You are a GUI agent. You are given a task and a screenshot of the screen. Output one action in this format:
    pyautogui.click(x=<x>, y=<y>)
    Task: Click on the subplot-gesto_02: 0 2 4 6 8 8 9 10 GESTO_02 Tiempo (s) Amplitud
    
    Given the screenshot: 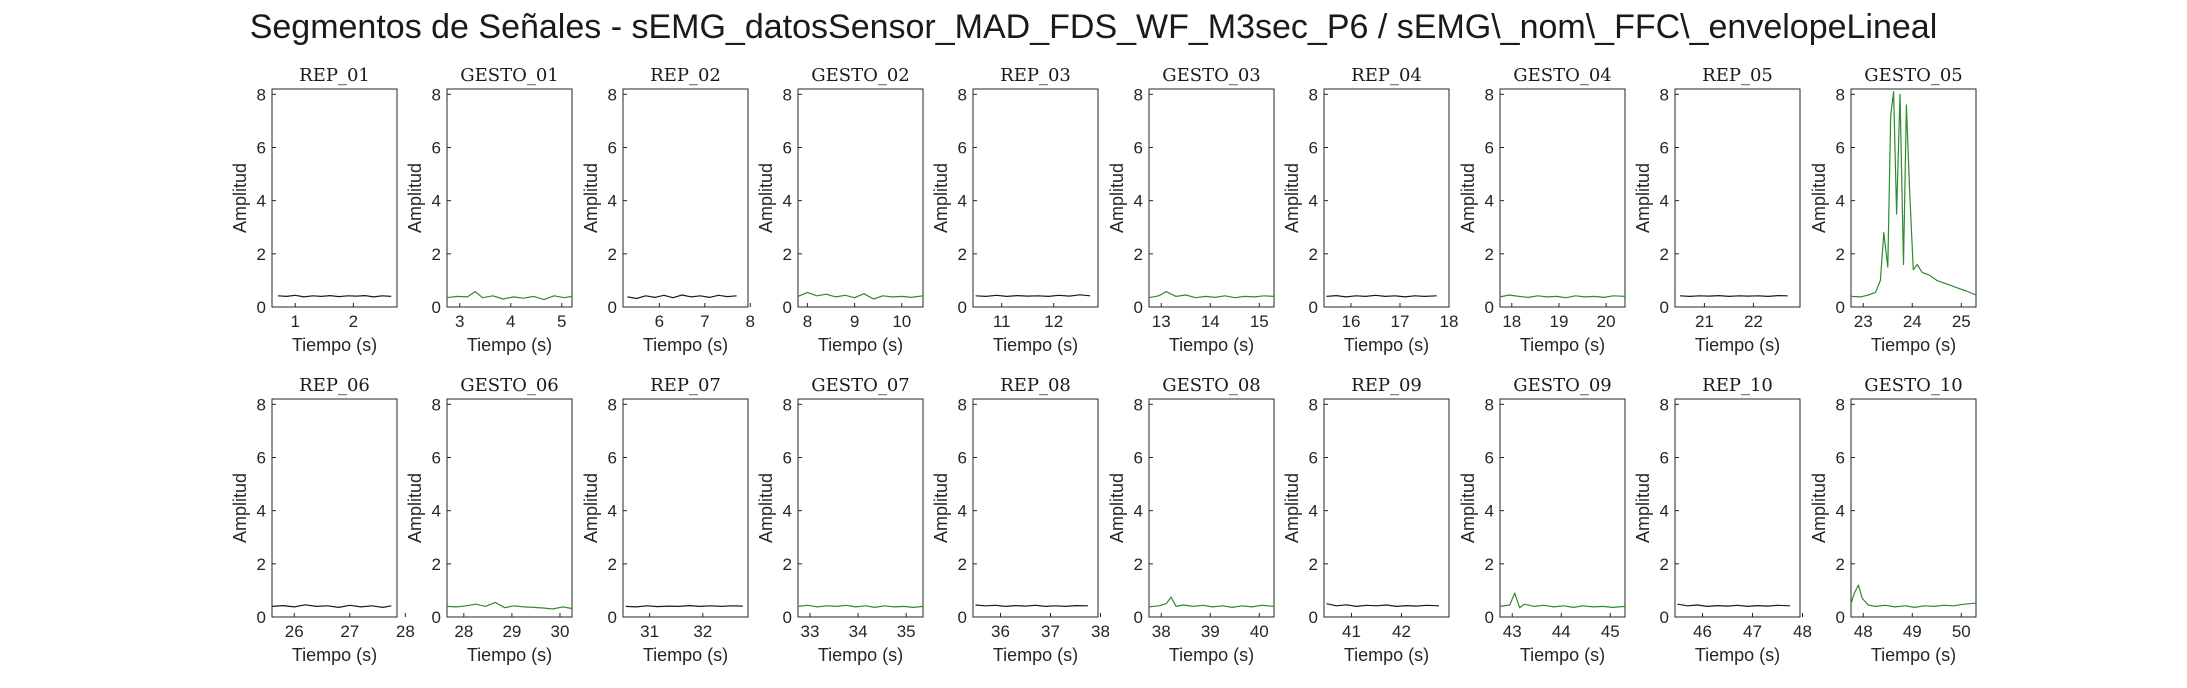 What is the action you would take?
    pyautogui.click(x=840, y=210)
    